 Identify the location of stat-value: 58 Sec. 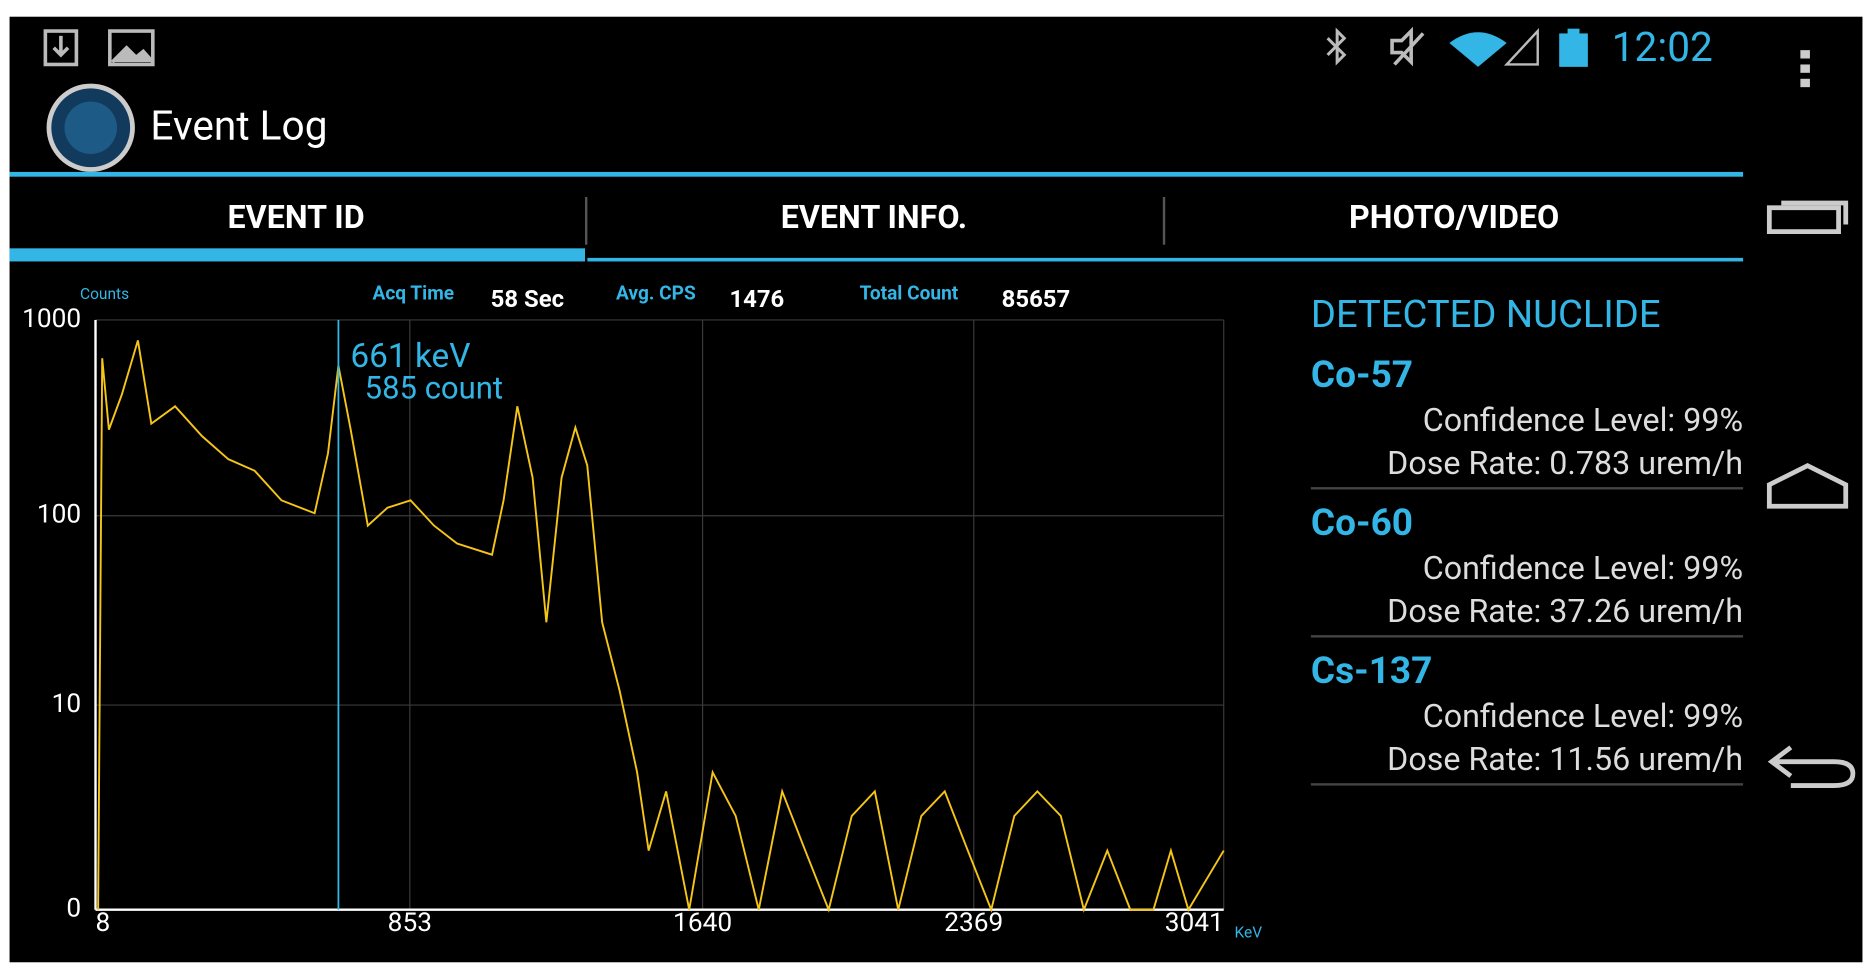
(527, 298).